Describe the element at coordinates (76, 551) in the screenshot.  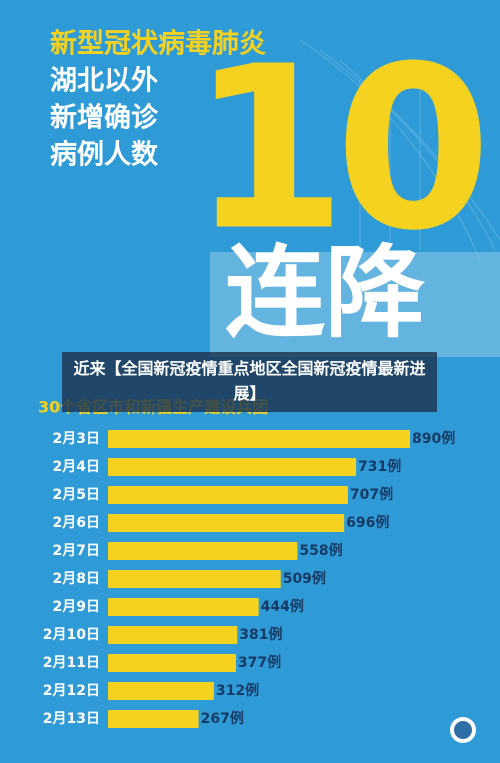
I see `category-label: 2月7日` at that location.